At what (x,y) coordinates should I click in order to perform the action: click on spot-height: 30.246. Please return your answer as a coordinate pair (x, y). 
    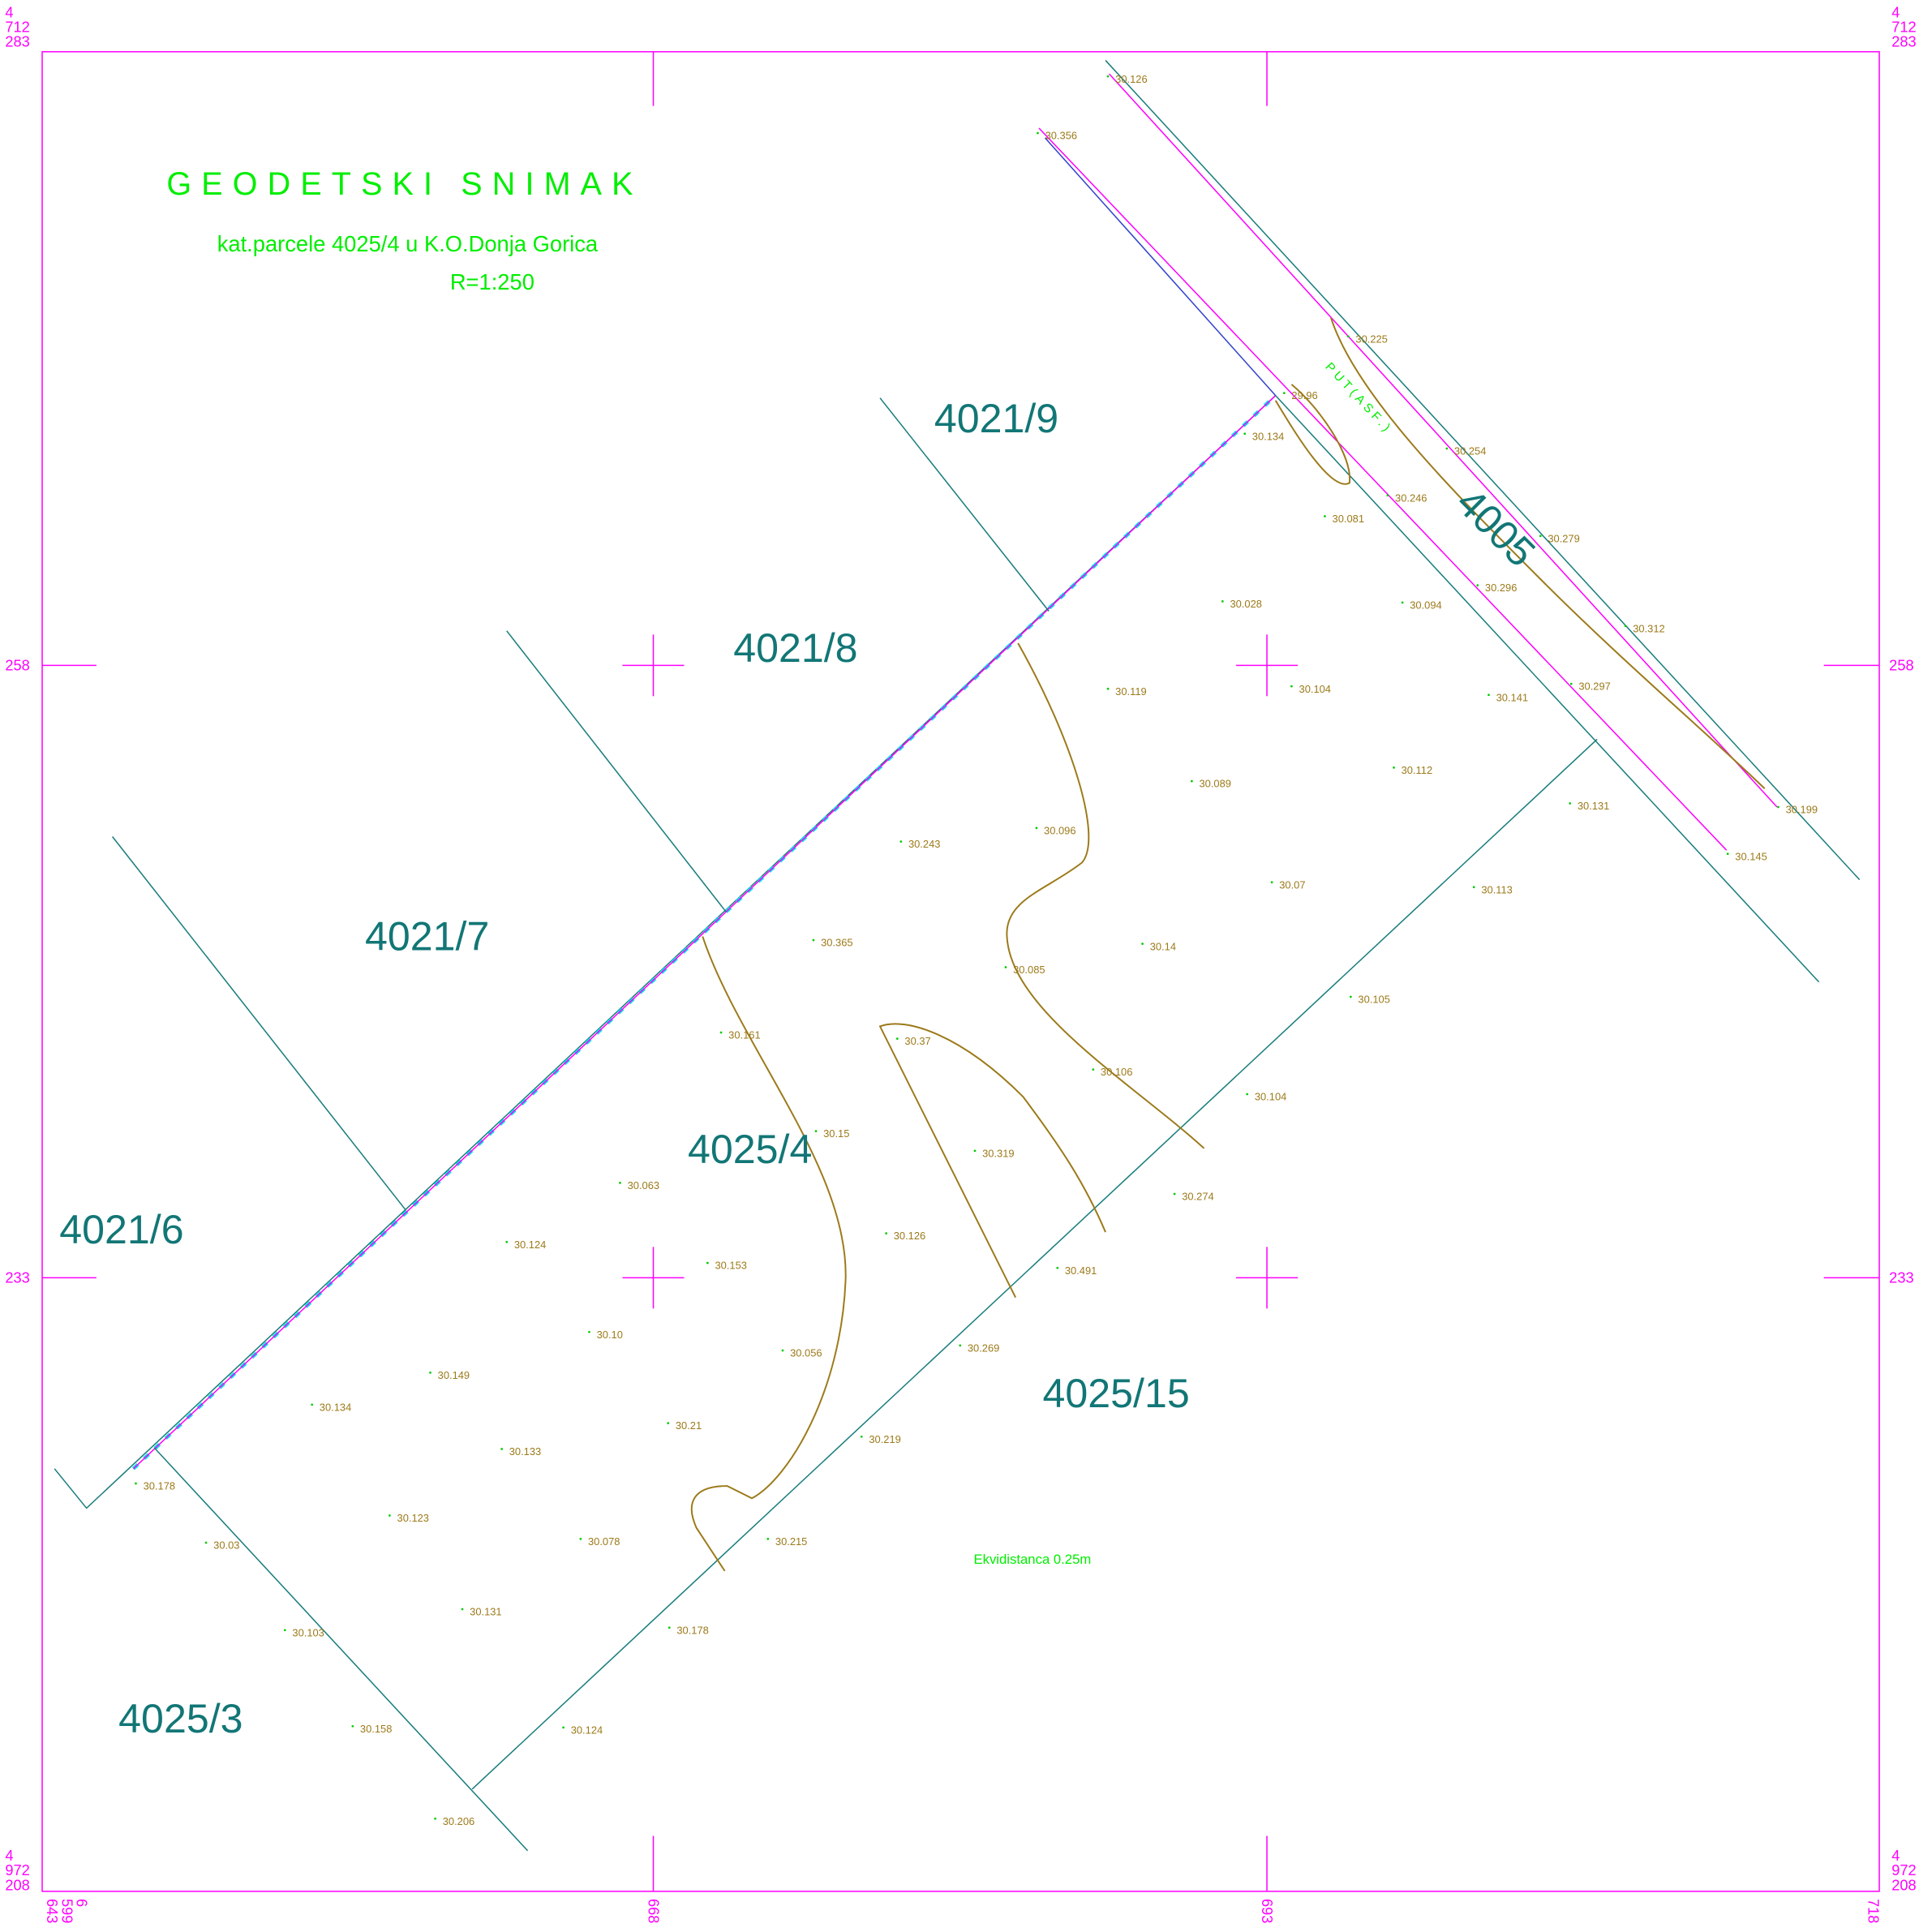
    Looking at the image, I should click on (1411, 498).